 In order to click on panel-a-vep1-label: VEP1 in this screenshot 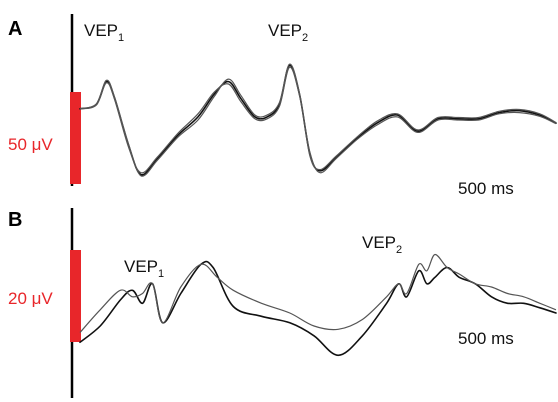, I will do `click(104, 32)`.